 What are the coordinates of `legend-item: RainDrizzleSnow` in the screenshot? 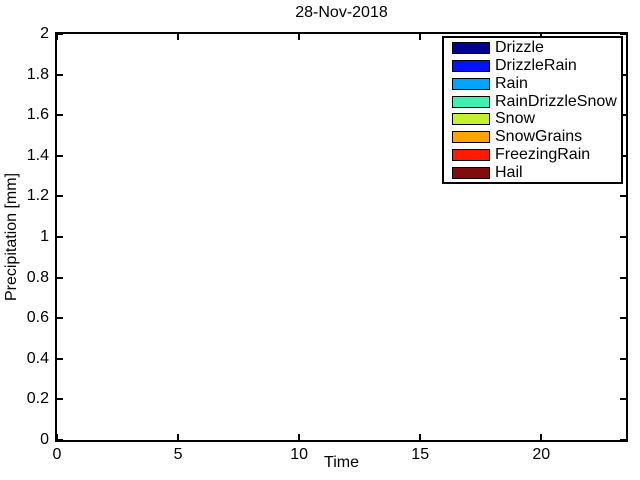 It's located at (536, 102).